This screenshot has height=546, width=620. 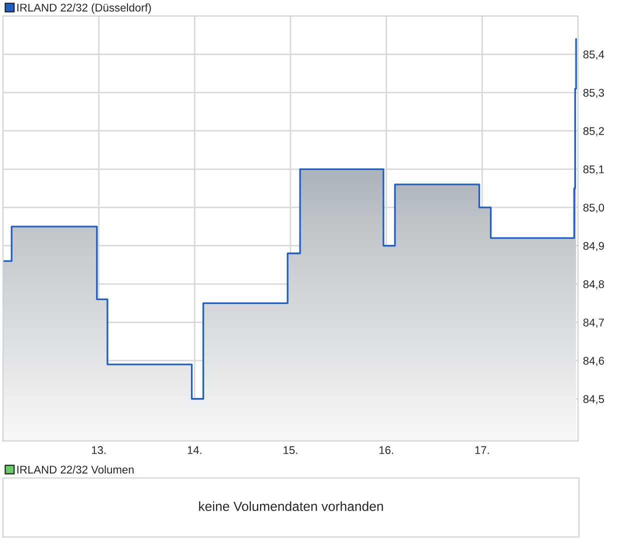 I want to click on y-tick-label: 84,9, so click(x=593, y=247).